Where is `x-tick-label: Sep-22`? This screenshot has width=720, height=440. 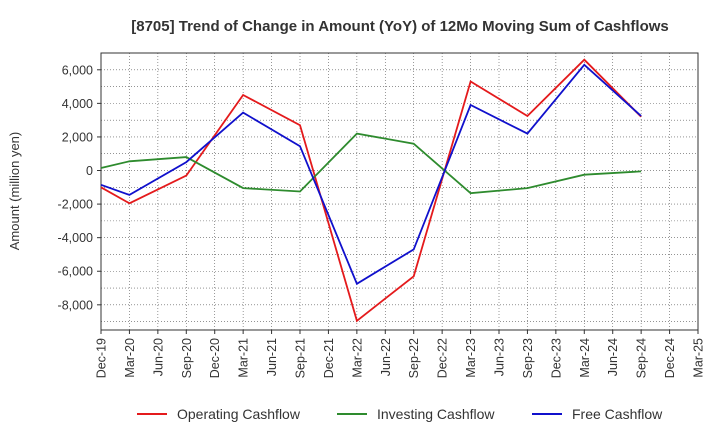 x-tick-label: Sep-22 is located at coordinates (414, 358).